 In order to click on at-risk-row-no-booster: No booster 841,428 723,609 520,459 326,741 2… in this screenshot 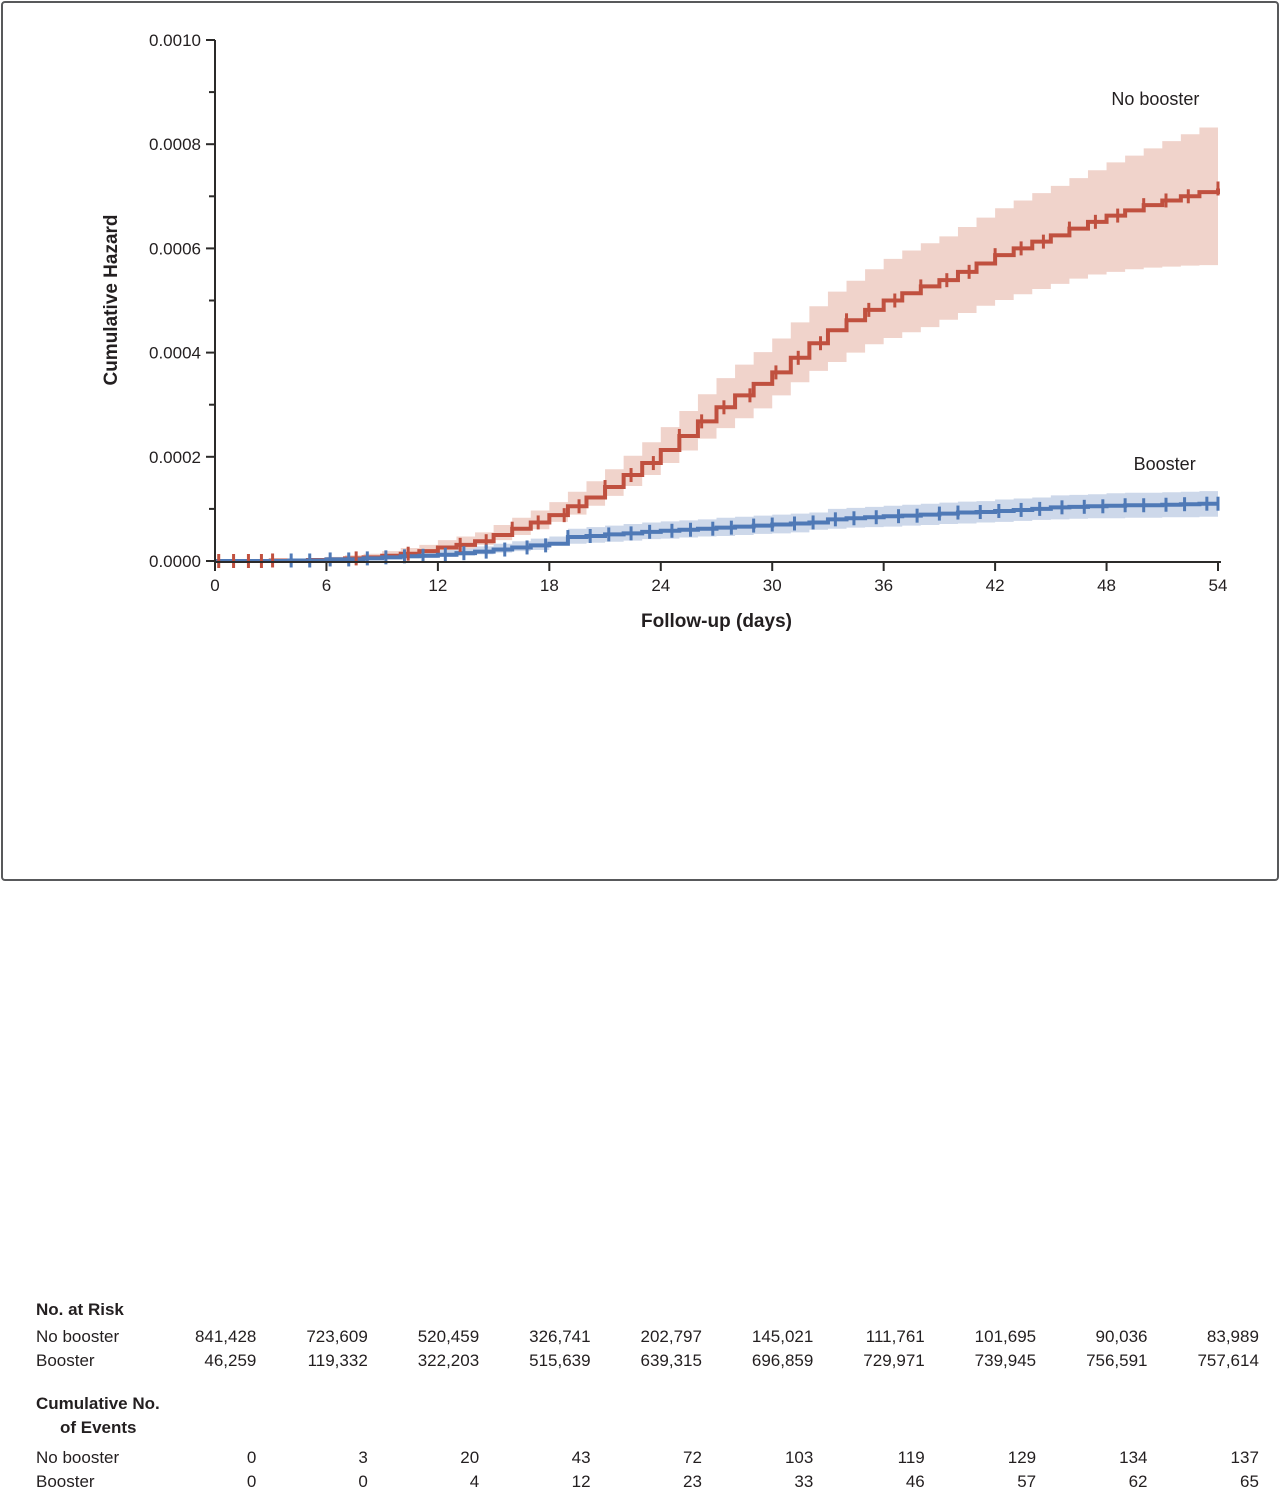, I will do `click(640, 1337)`.